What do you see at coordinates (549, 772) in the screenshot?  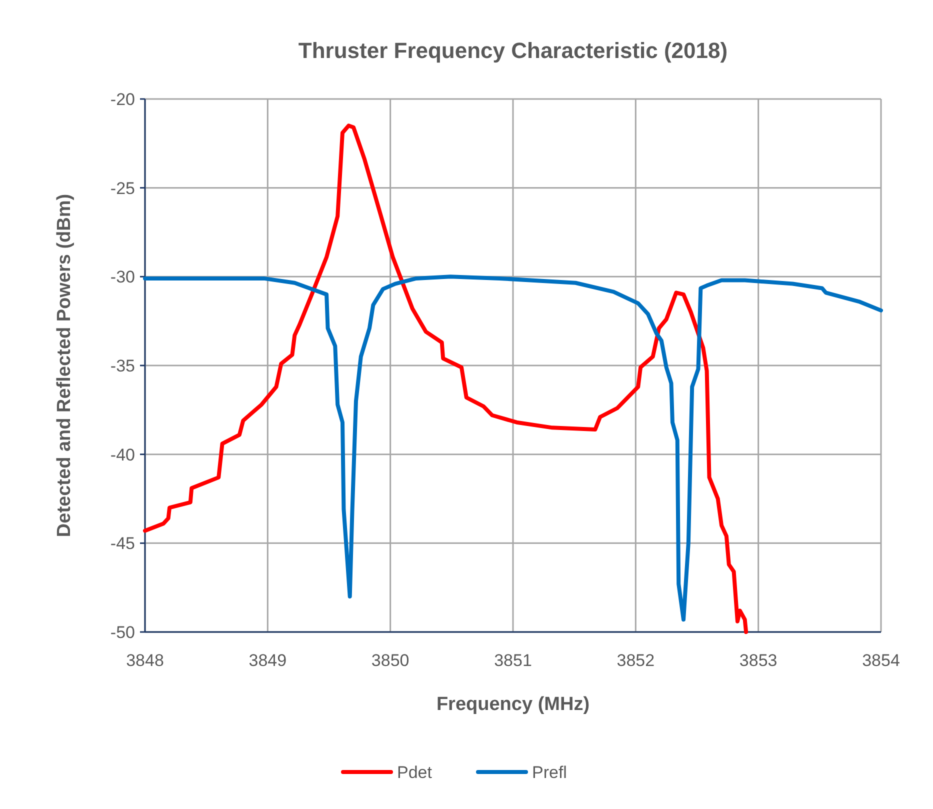 I see `legend-label: Prefl` at bounding box center [549, 772].